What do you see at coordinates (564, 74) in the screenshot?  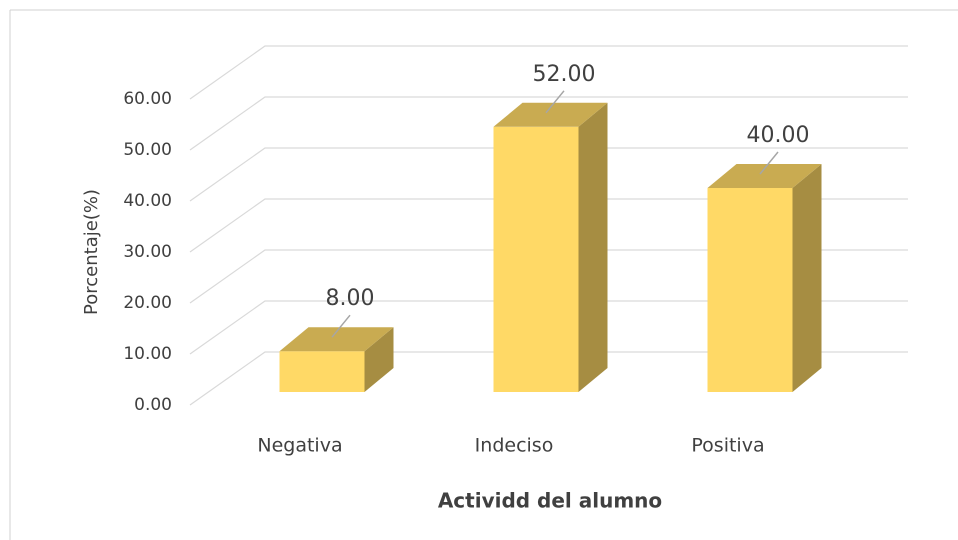 I see `value-label: 52.00` at bounding box center [564, 74].